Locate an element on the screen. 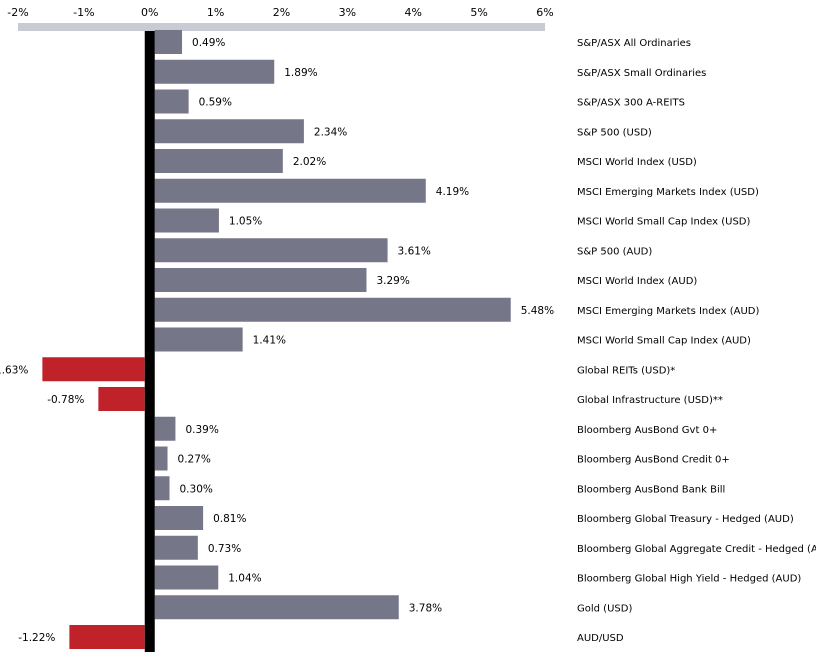 This screenshot has width=816, height=672. category-label: S&P/ASX 300 A-REITS is located at coordinates (631, 103).